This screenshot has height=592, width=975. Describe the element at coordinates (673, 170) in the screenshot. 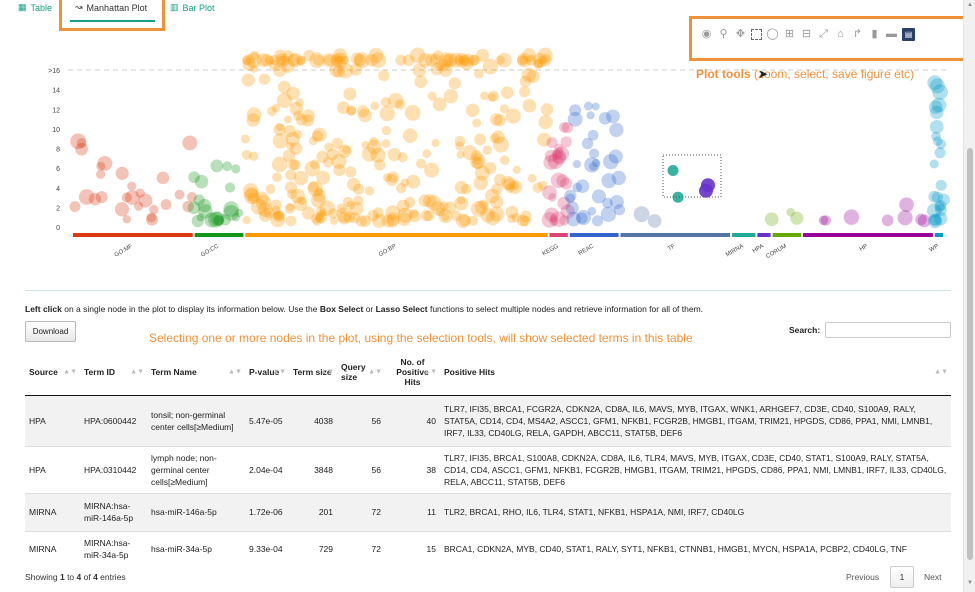

I see `selected-plot-point` at that location.